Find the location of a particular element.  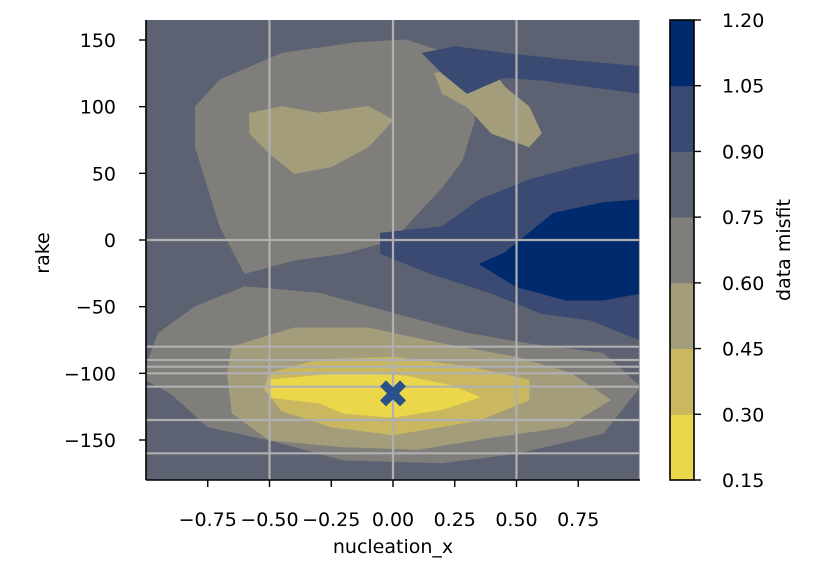

colorbar-tick-label-6: 1.05 is located at coordinates (743, 87).